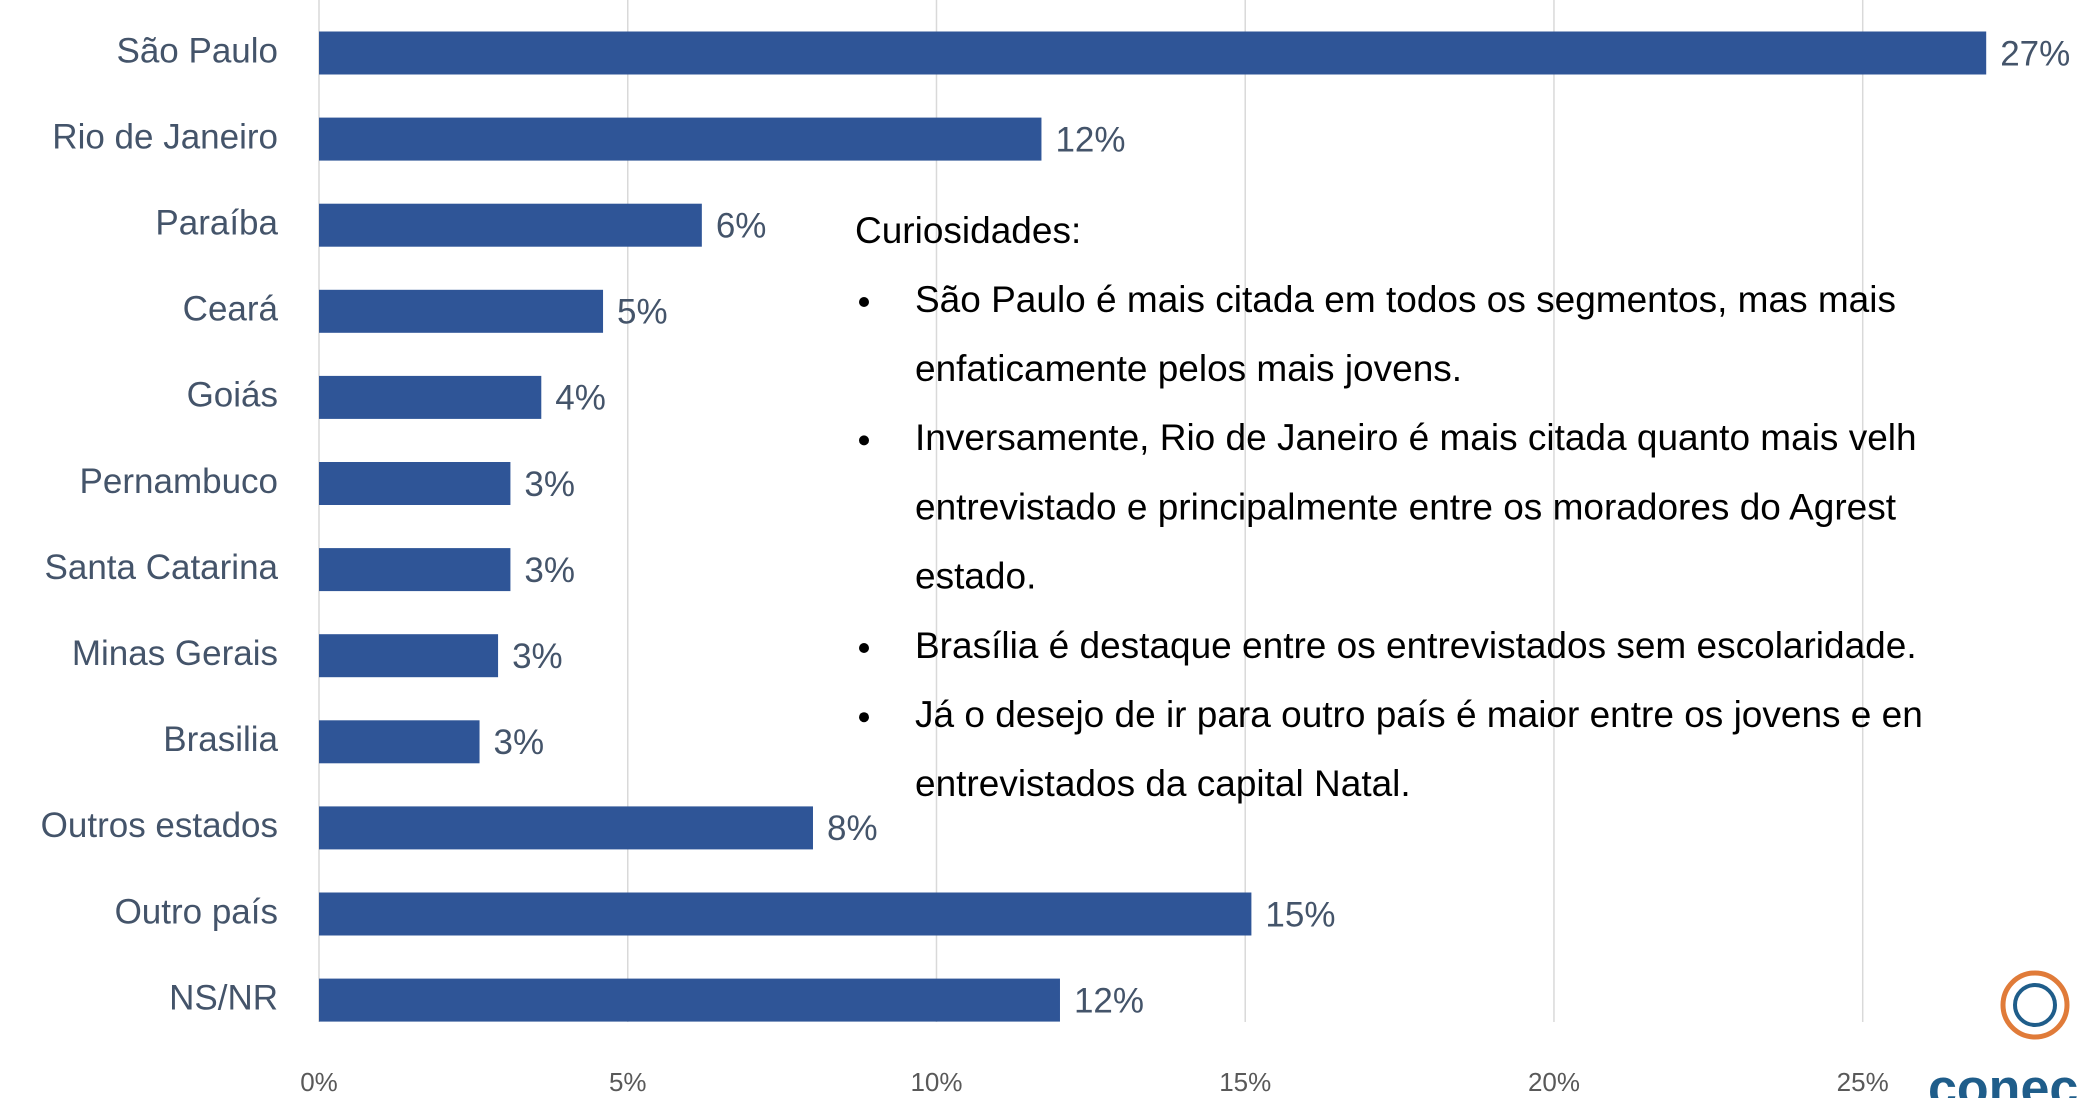 Image resolution: width=2085 pixels, height=1098 pixels. I want to click on annotation-line: estado., so click(975, 576).